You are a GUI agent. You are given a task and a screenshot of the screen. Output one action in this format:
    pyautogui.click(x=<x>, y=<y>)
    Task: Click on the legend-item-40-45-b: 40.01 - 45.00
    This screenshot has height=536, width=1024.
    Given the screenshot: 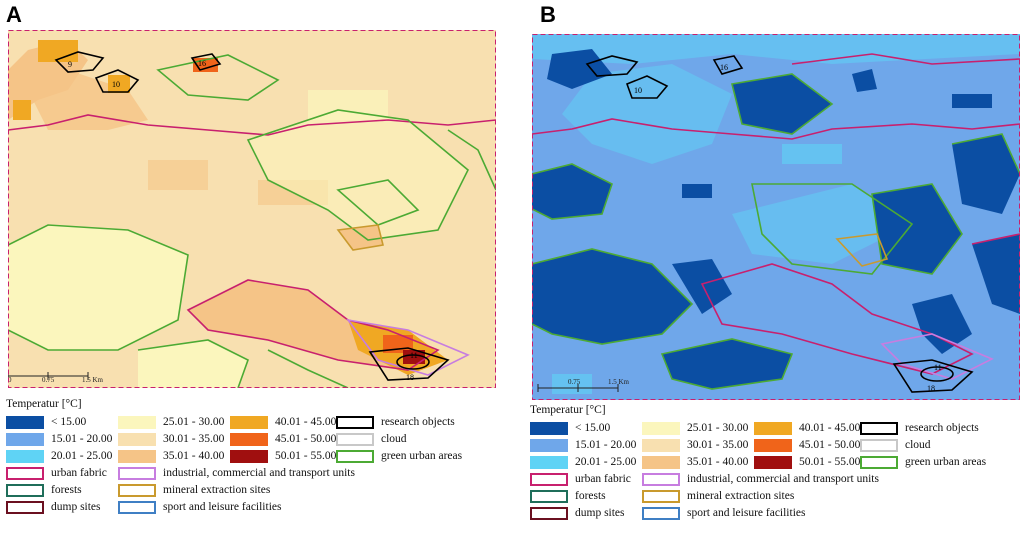 What is the action you would take?
    pyautogui.click(x=807, y=428)
    